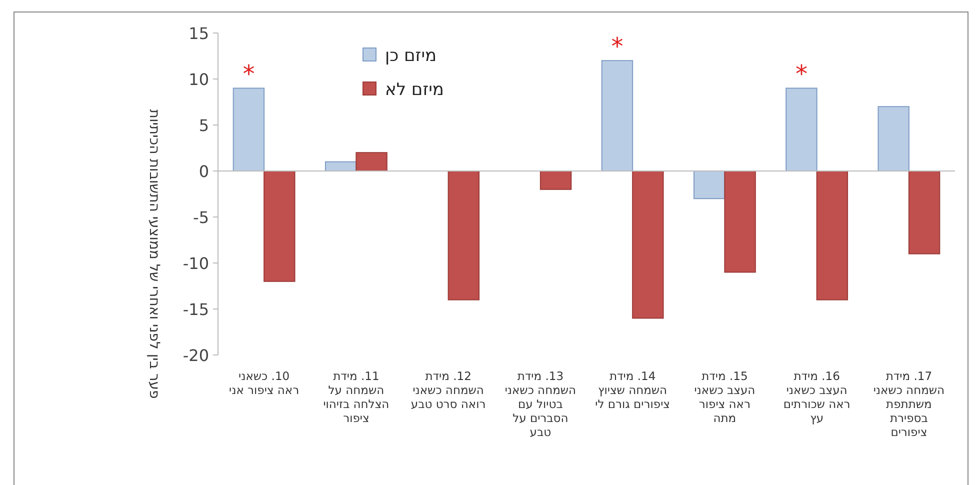 The height and width of the screenshot is (485, 978). Describe the element at coordinates (154, 254) in the screenshot. I see `y-axis-title: פער בין לפני ואחרי של ממוצעי התשובות הכיתיות` at that location.